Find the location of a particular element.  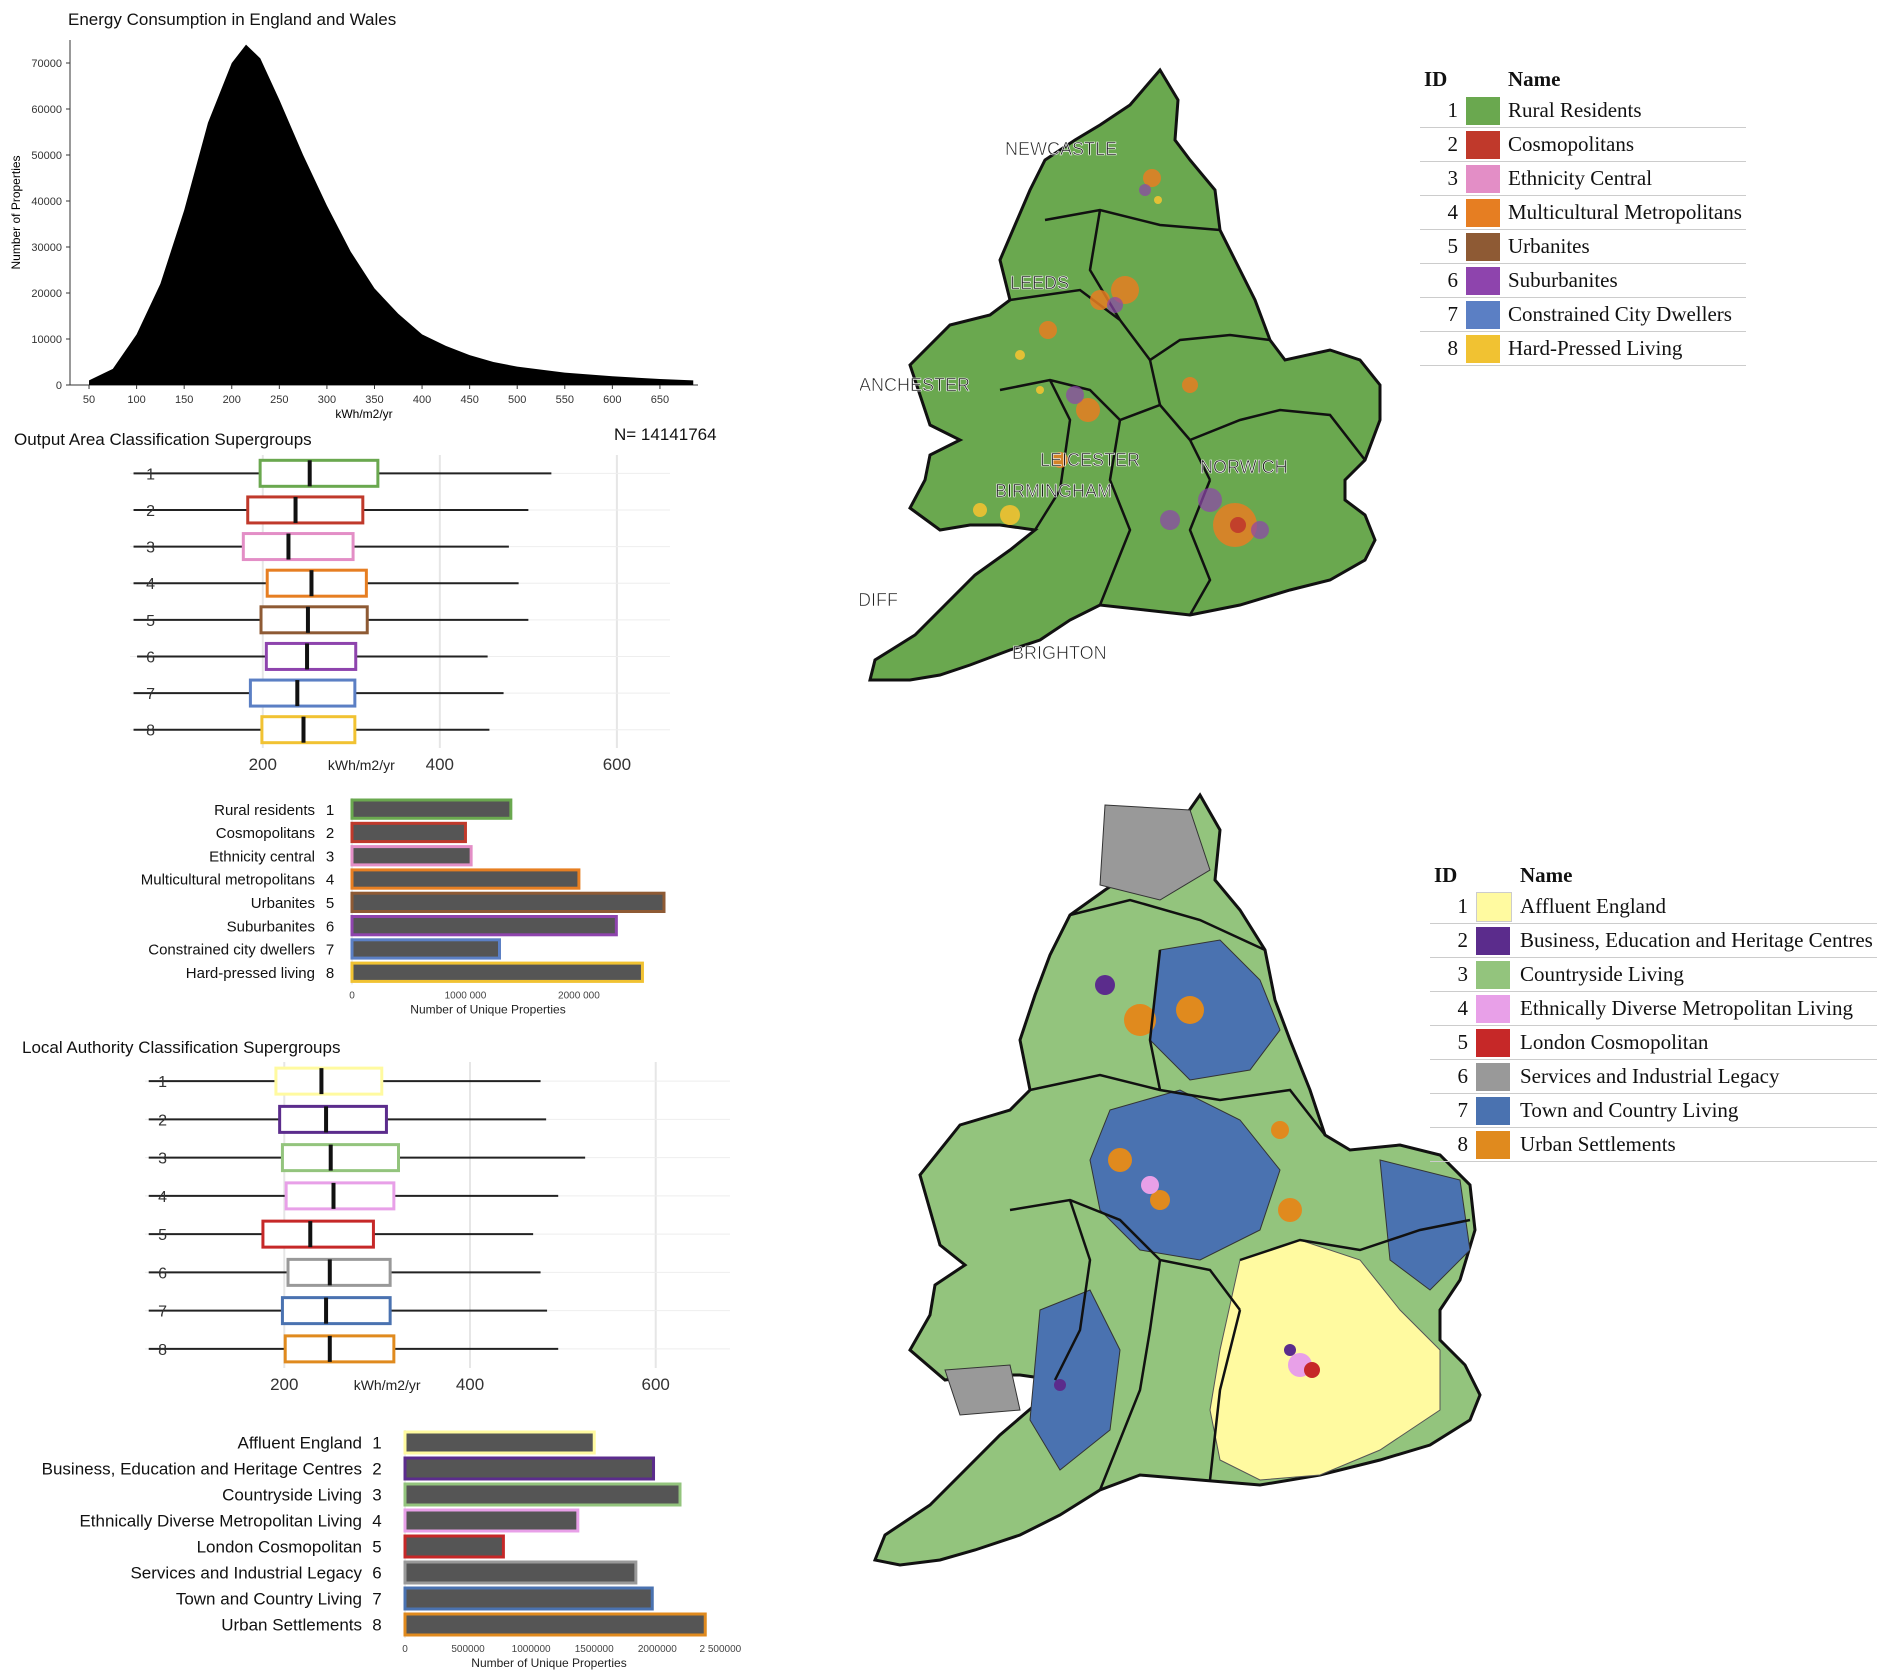

legend-name: Urban Settlements is located at coordinates (1696, 1144).